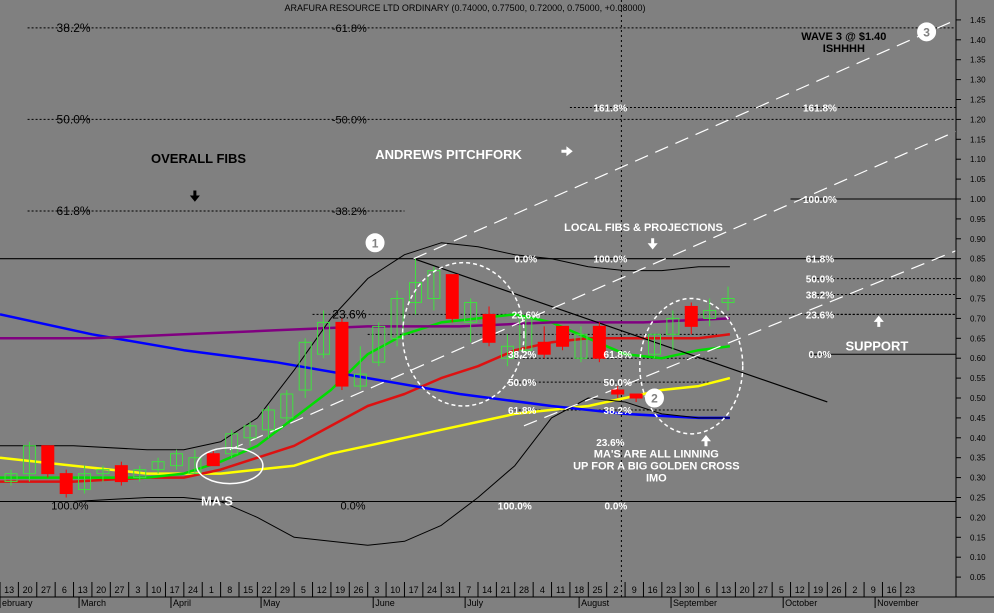 The height and width of the screenshot is (613, 994). Describe the element at coordinates (28, 590) in the screenshot. I see `x-tick-label: 20` at that location.